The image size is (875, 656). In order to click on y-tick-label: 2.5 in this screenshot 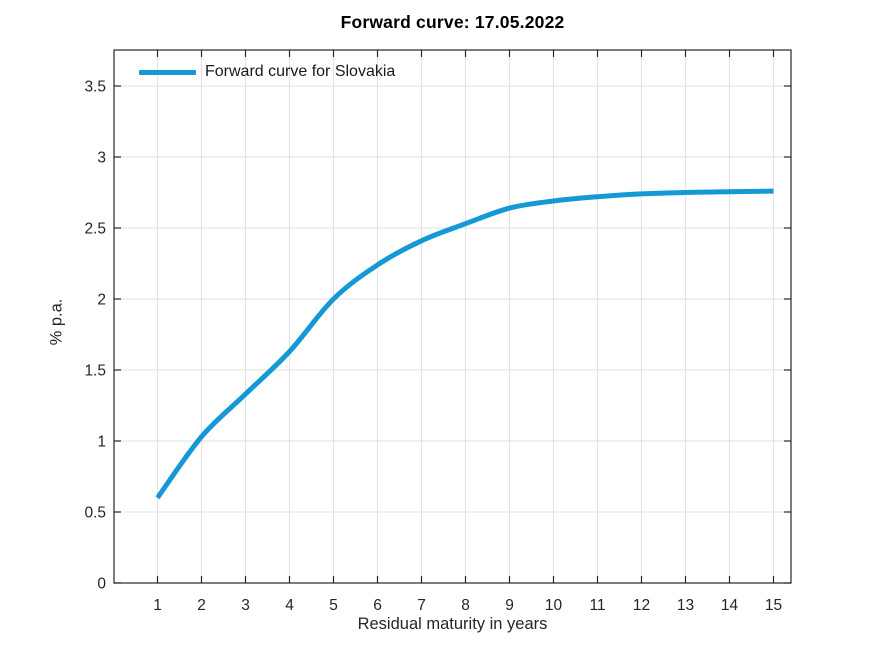, I will do `click(95, 229)`.